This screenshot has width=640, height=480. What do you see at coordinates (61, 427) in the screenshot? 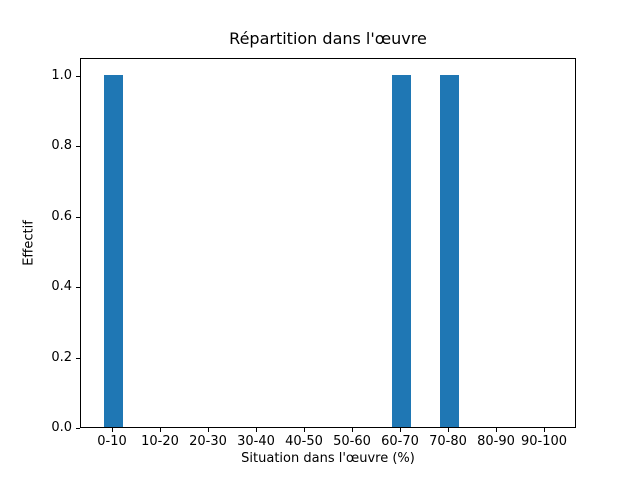
I see `y-tick-label: 0.0` at bounding box center [61, 427].